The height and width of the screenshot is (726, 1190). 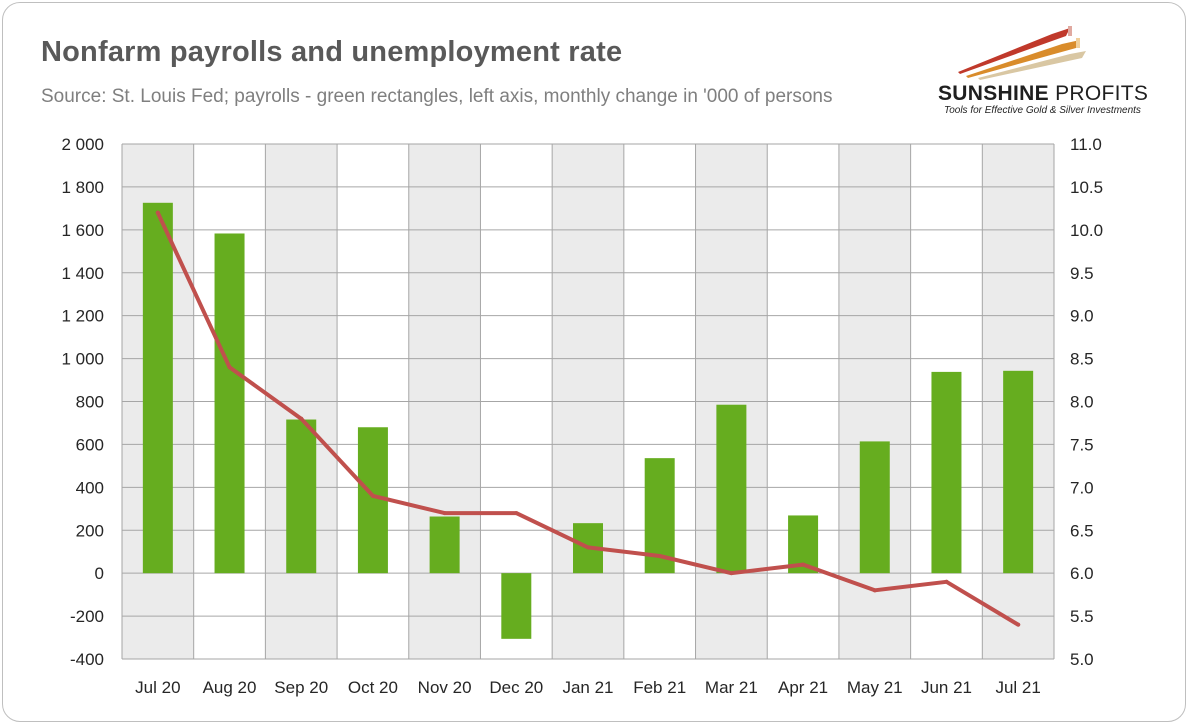 What do you see at coordinates (82, 359) in the screenshot?
I see `left-axis-tick-label: 1 000` at bounding box center [82, 359].